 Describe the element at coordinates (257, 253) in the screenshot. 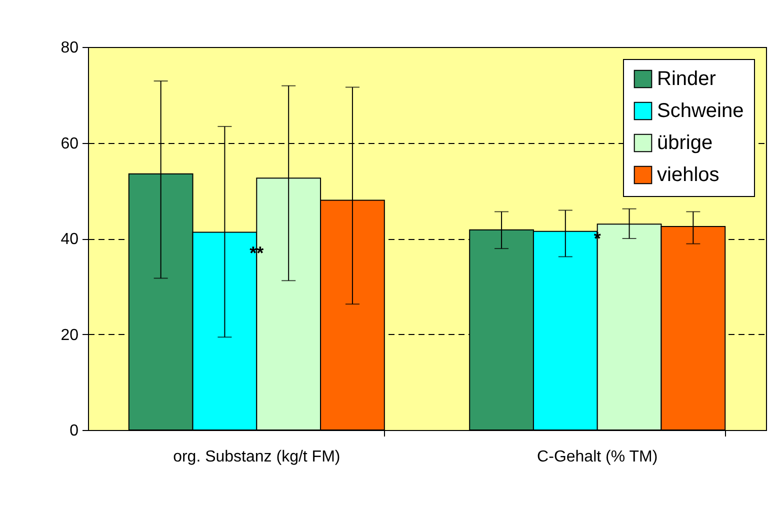

I see `annotation: **` at that location.